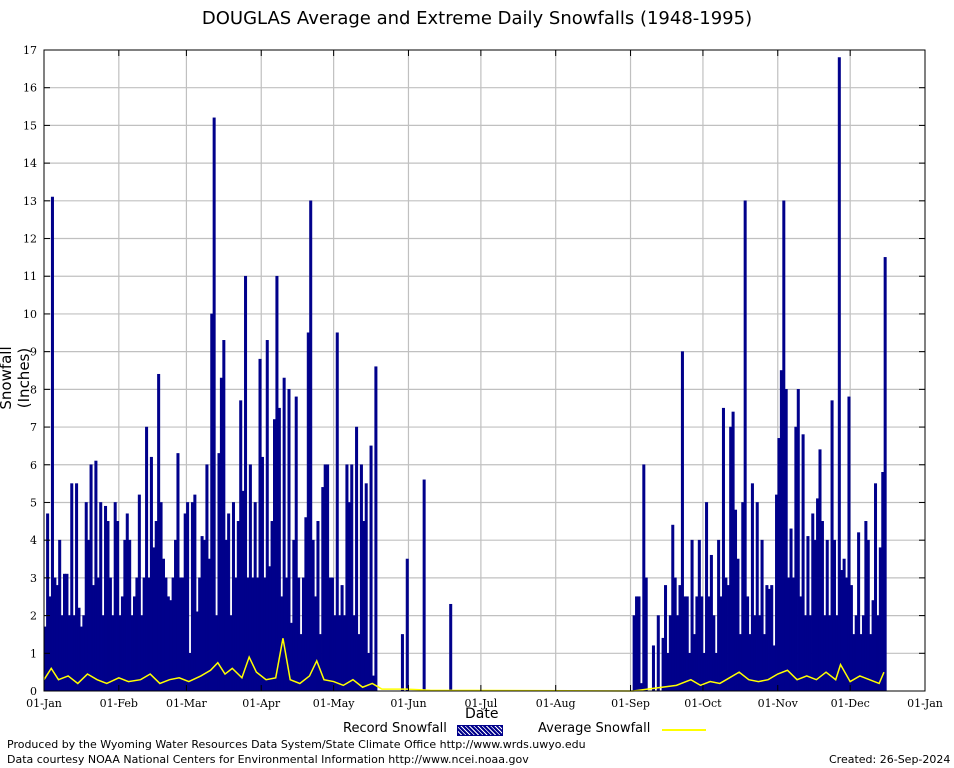 This screenshot has height=768, width=954. What do you see at coordinates (482, 714) in the screenshot?
I see `x-axis-label: Date` at bounding box center [482, 714].